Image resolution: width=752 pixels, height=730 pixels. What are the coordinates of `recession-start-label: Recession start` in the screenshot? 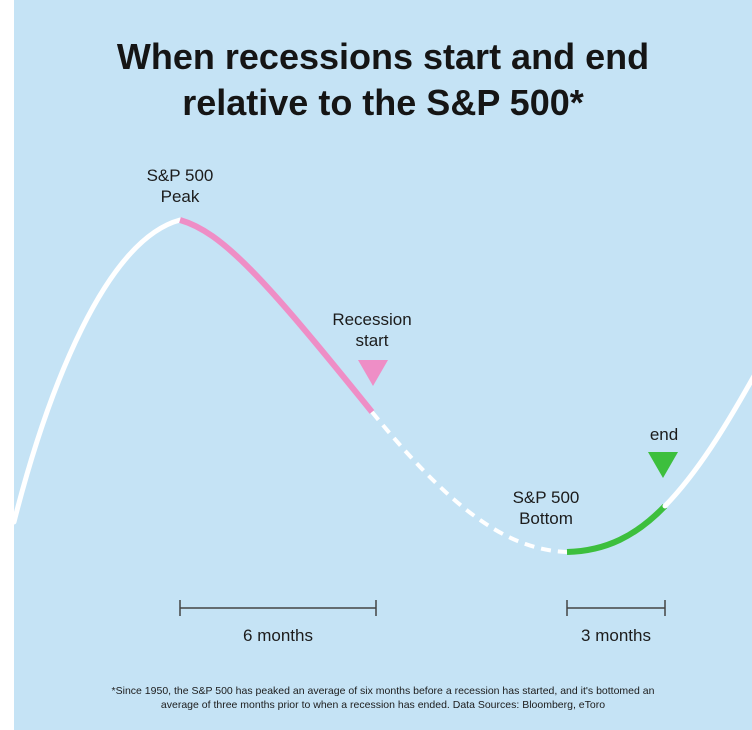 It's located at (372, 330).